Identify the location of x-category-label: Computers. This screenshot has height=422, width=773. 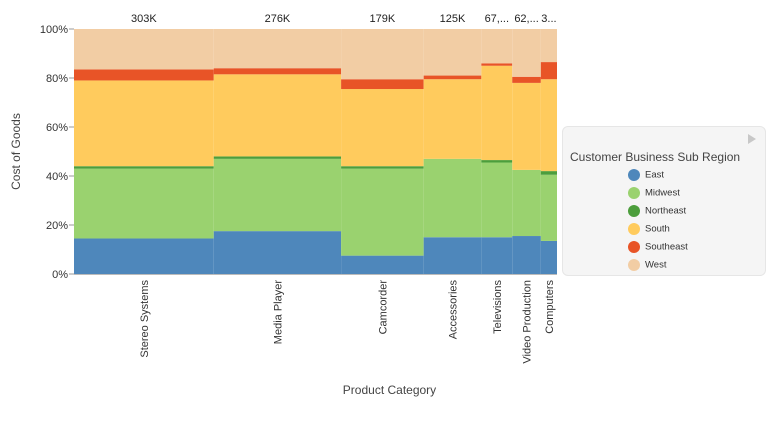
(550, 307).